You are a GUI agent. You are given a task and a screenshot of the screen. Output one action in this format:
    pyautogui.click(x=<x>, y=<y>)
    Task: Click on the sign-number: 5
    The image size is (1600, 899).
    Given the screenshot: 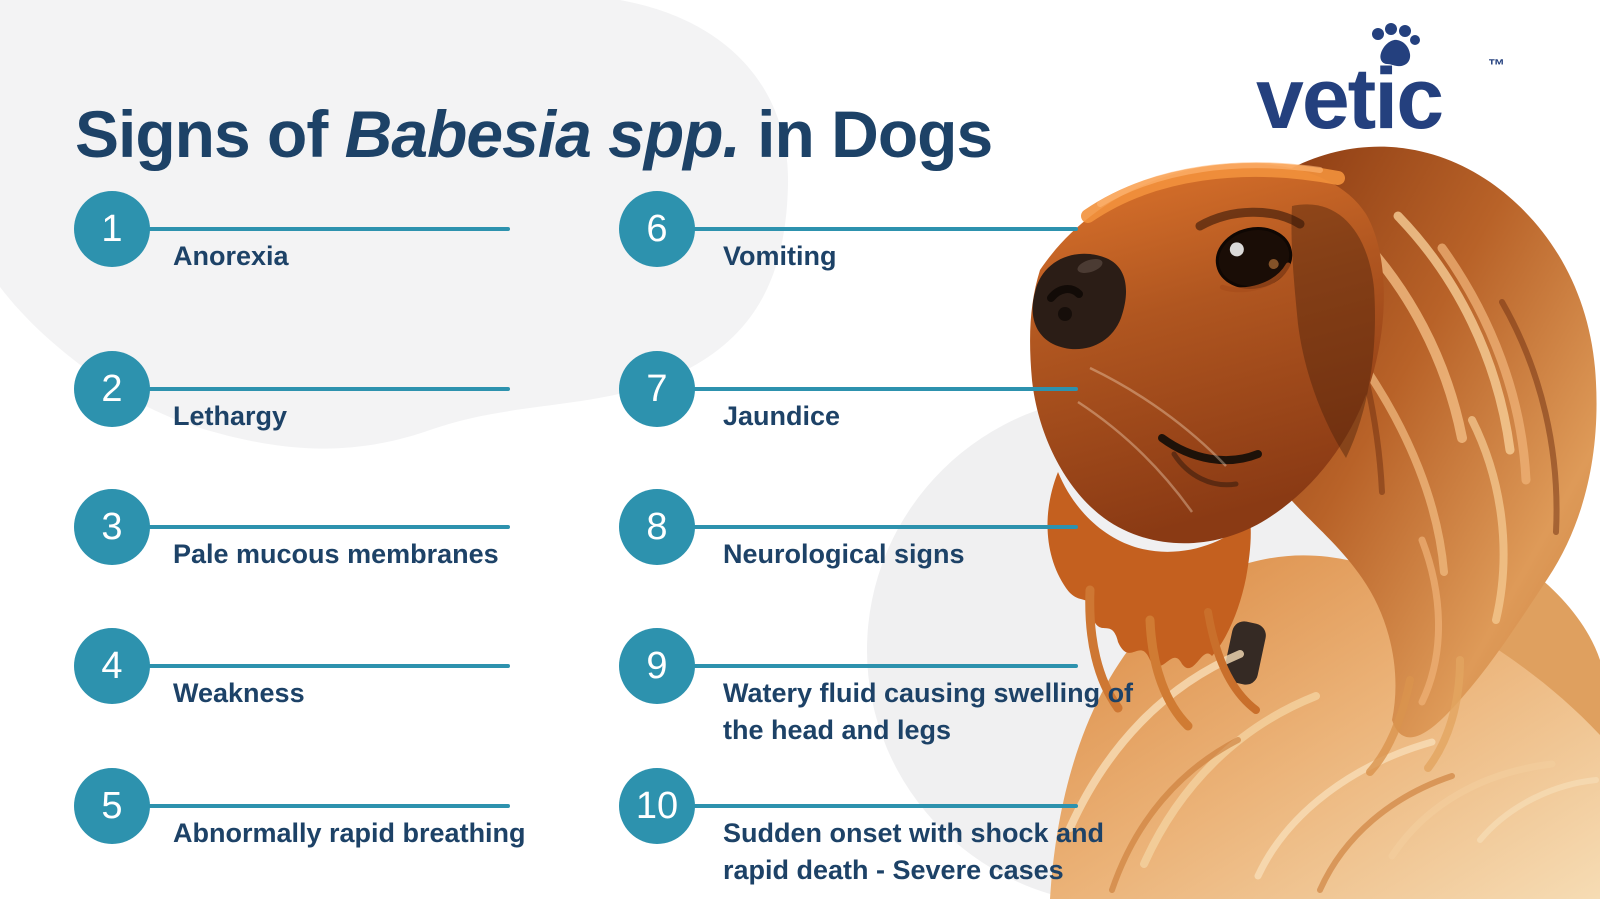 What is the action you would take?
    pyautogui.click(x=112, y=805)
    